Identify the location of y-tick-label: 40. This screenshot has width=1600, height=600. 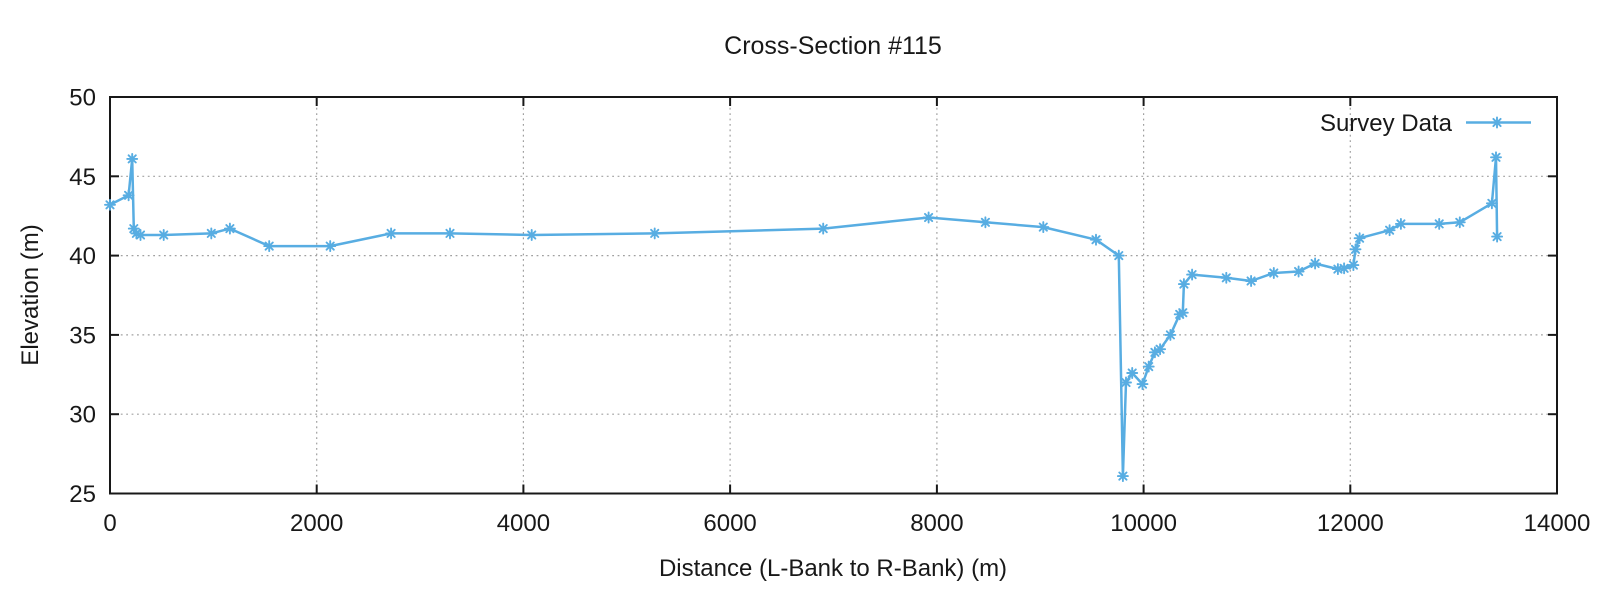
(82, 256).